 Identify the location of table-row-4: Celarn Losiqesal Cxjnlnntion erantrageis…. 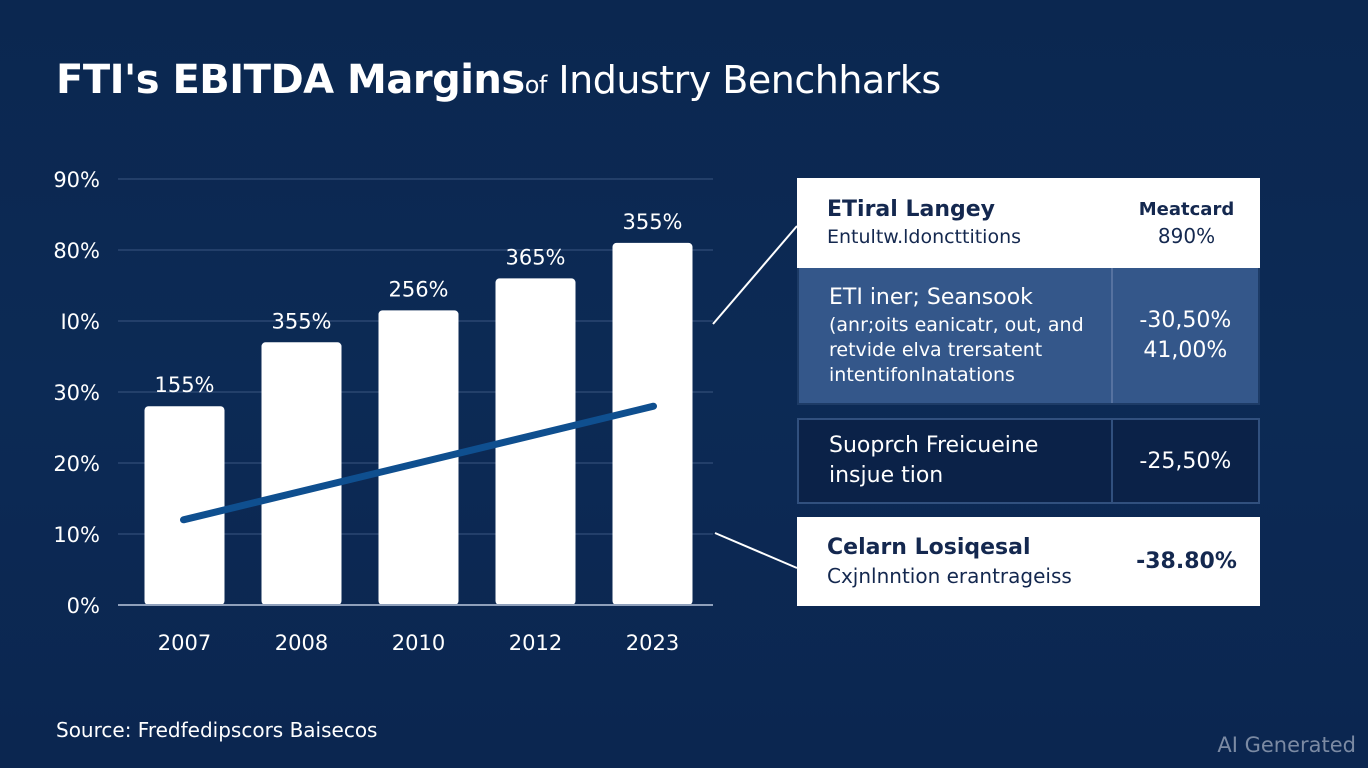
(1028, 561).